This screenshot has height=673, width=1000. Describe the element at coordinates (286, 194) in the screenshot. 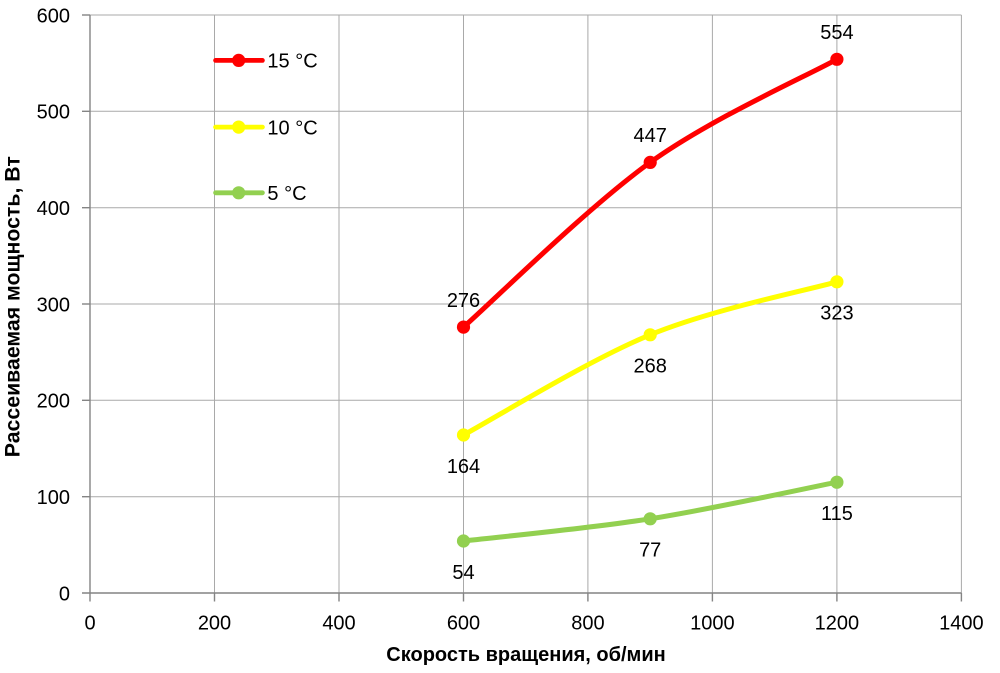

I see `svg-text: 5 °C` at that location.